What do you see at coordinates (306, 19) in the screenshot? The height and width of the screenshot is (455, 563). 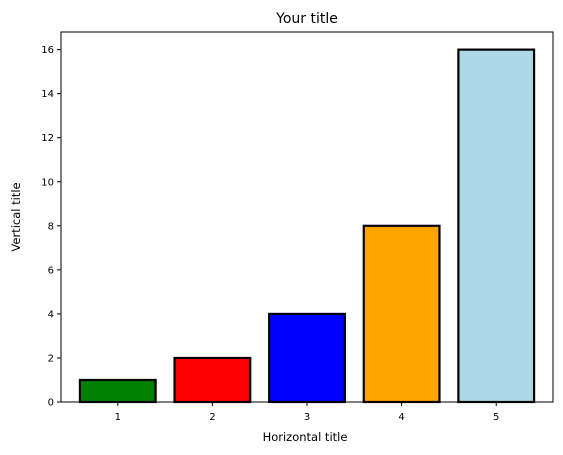 I see `chart-title: Your title` at bounding box center [306, 19].